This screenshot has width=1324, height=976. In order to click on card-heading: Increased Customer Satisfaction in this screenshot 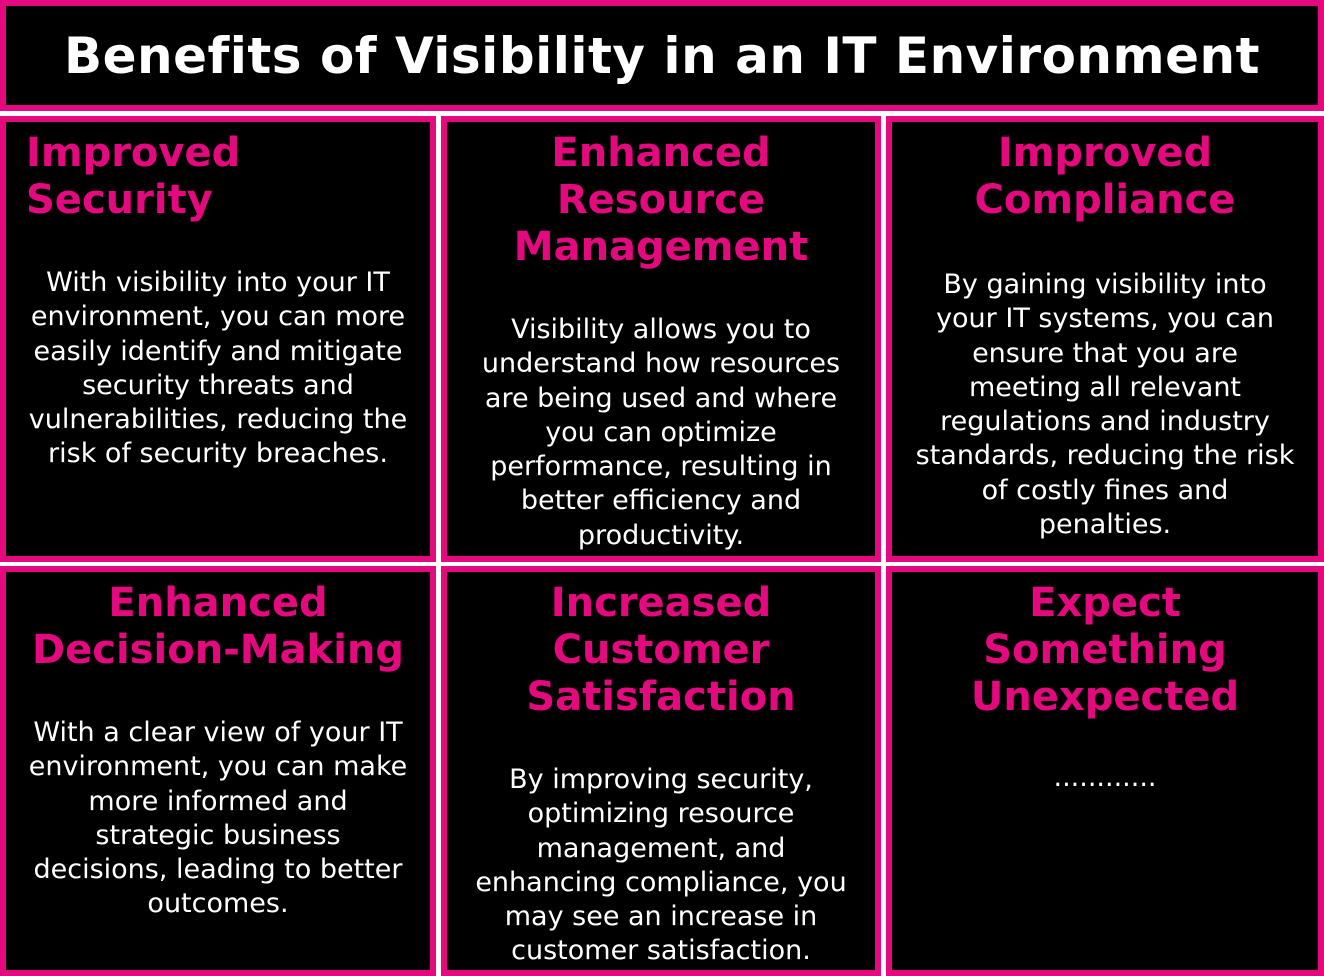, I will do `click(661, 650)`.